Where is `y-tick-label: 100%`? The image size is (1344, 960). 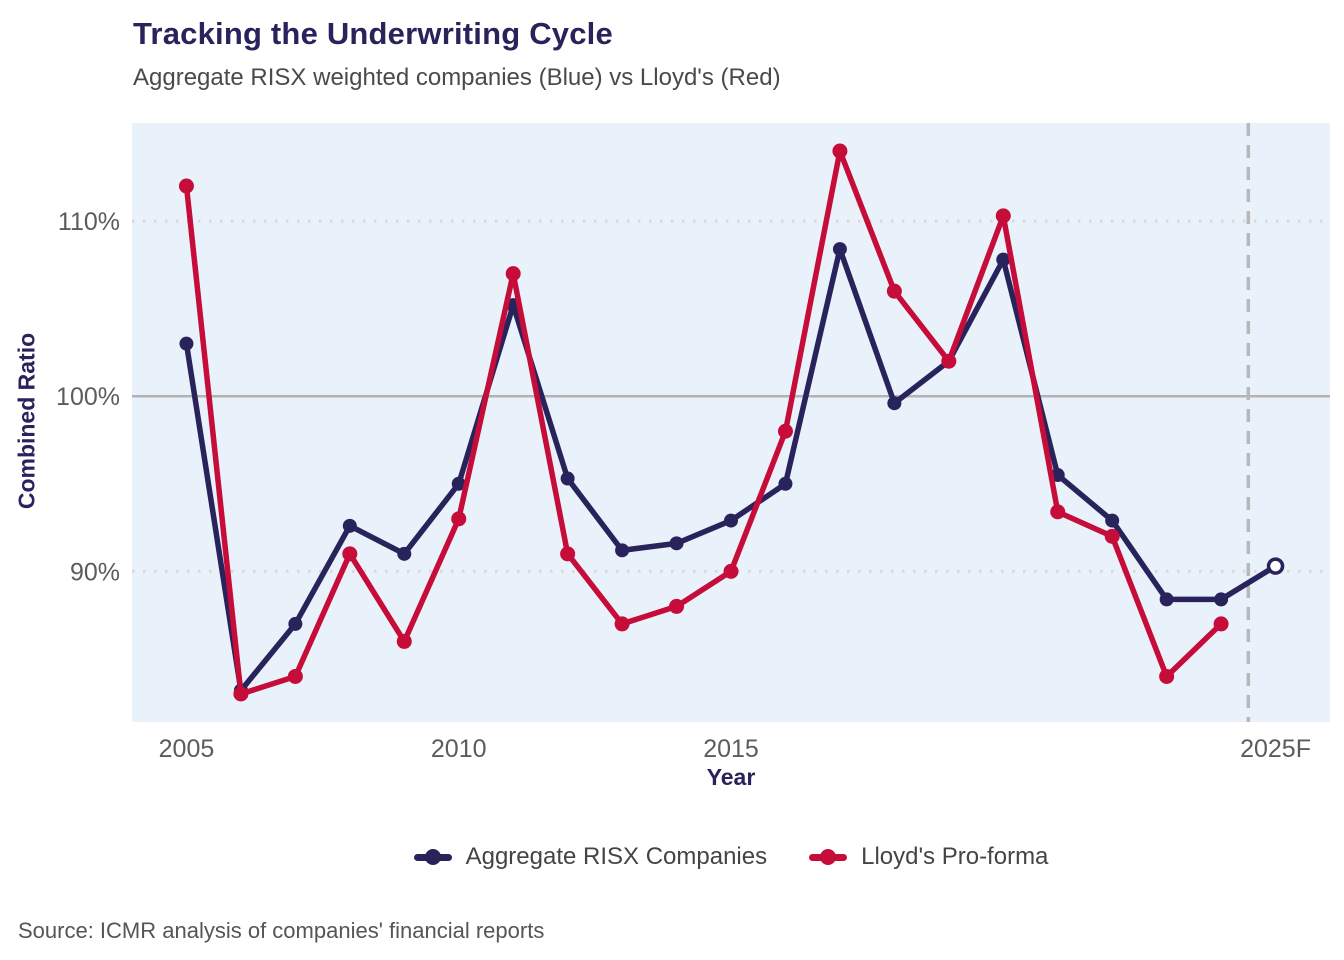
y-tick-label: 100% is located at coordinates (88, 397).